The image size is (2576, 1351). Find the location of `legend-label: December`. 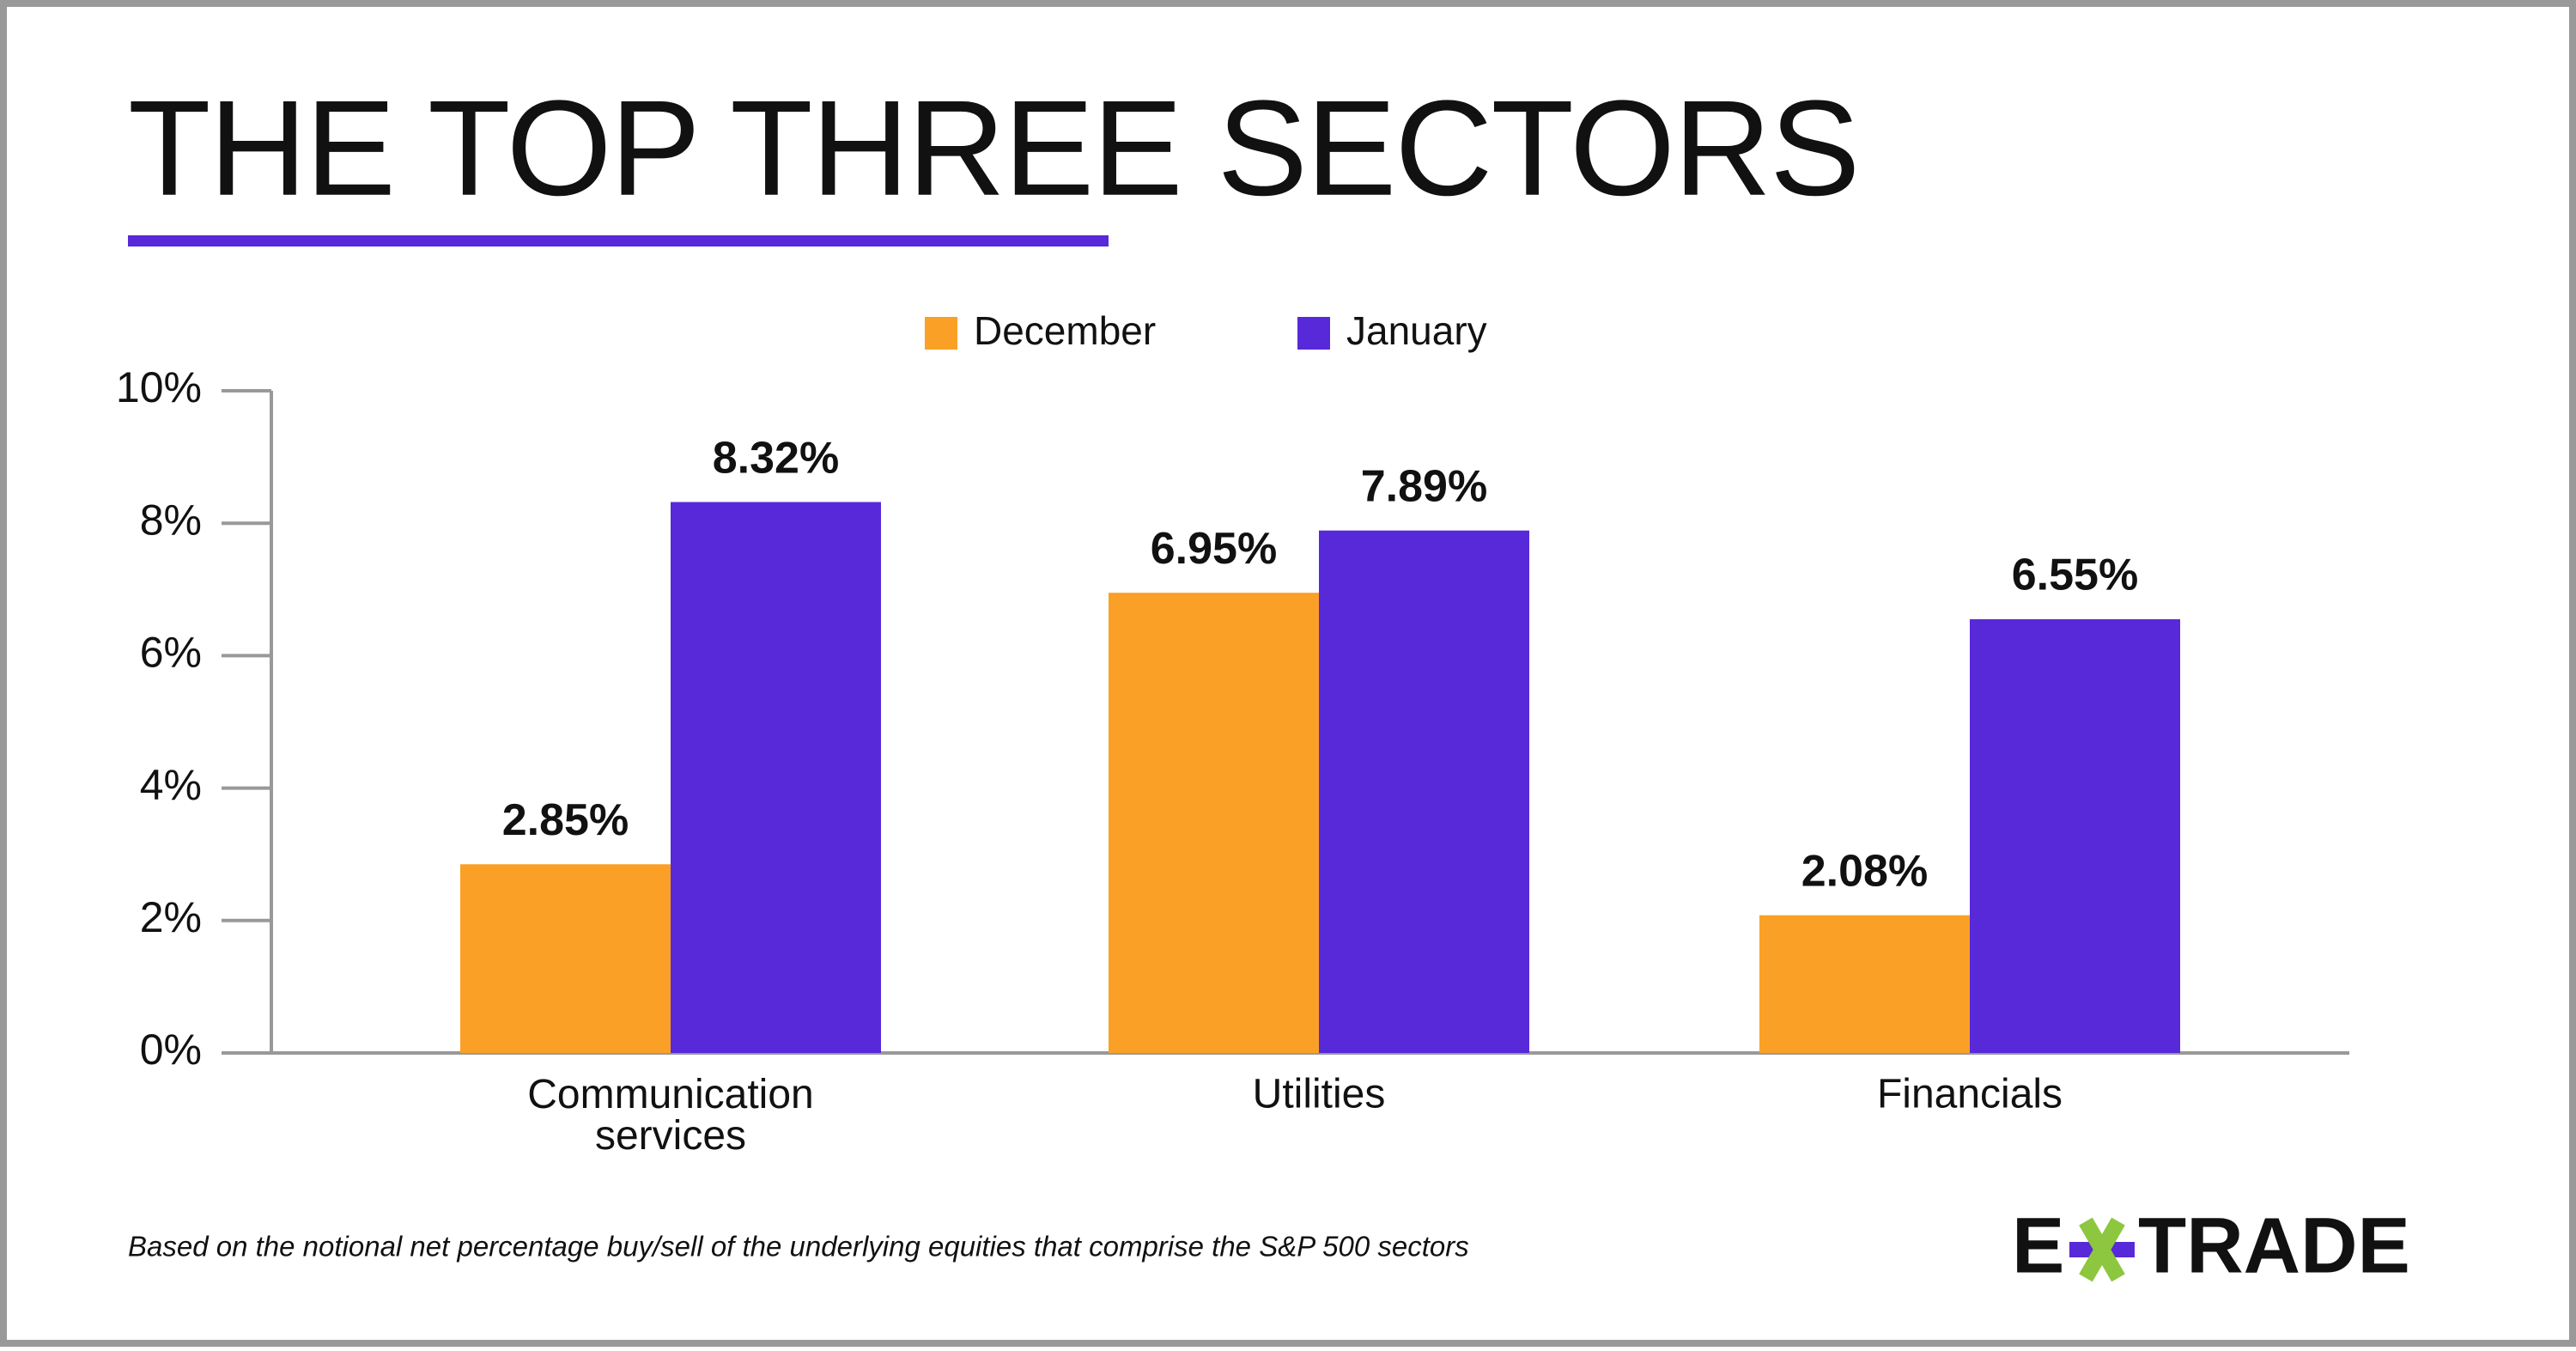

legend-label: December is located at coordinates (1065, 330).